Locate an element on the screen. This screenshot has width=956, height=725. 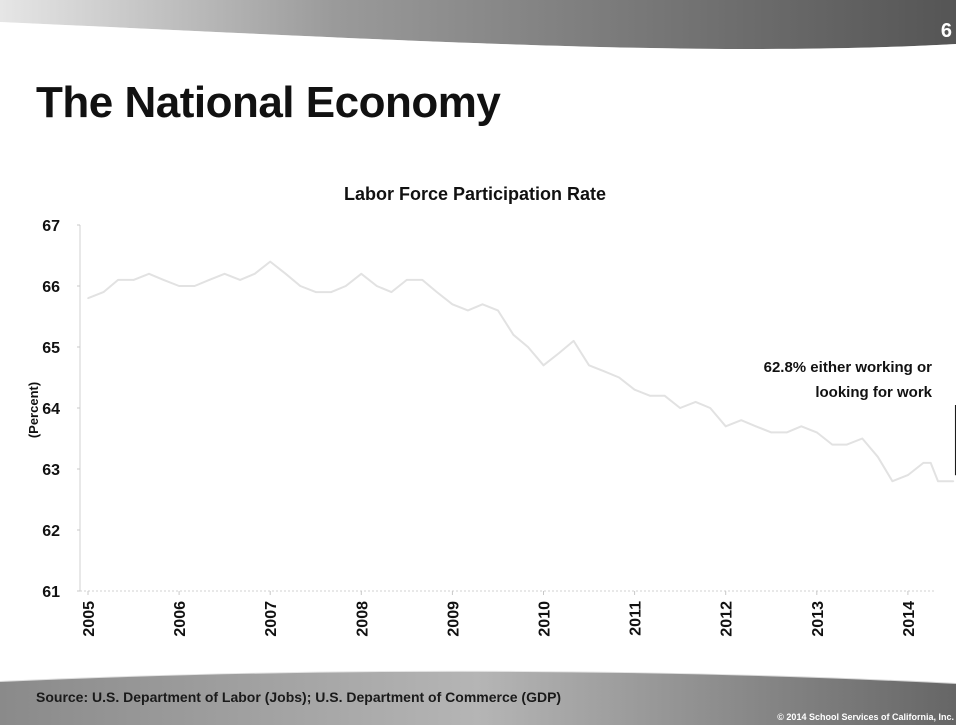
x-tick-label: 2007 is located at coordinates (271, 619).